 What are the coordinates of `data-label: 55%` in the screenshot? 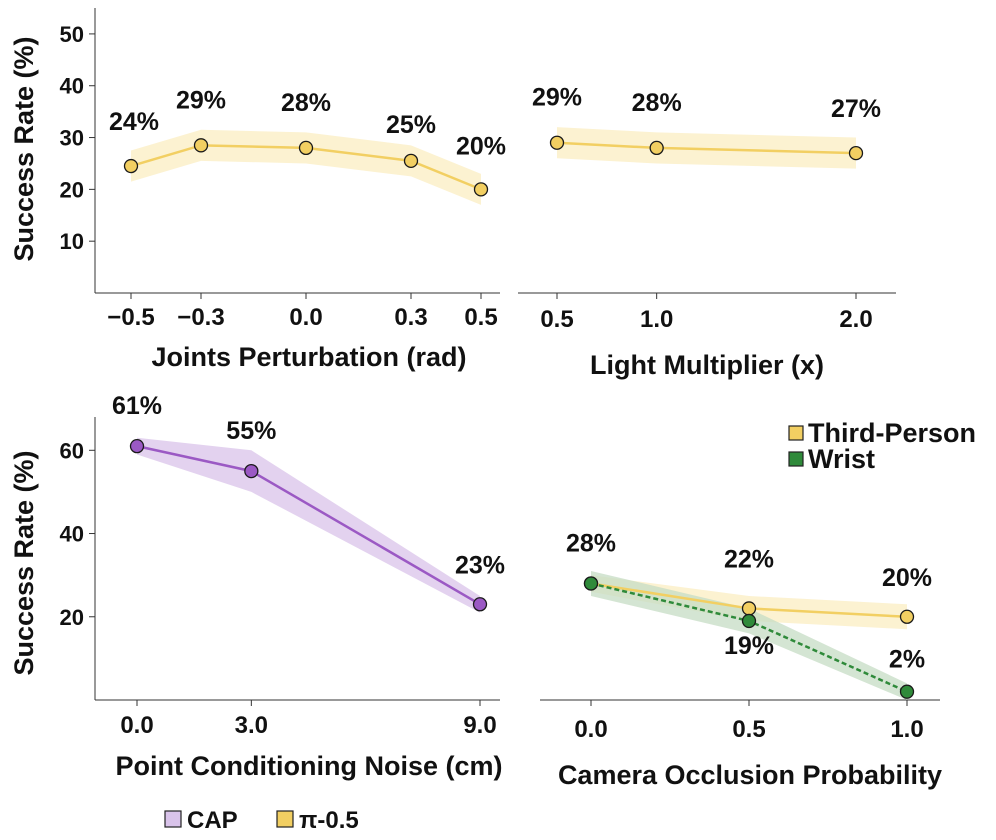 It's located at (251, 431).